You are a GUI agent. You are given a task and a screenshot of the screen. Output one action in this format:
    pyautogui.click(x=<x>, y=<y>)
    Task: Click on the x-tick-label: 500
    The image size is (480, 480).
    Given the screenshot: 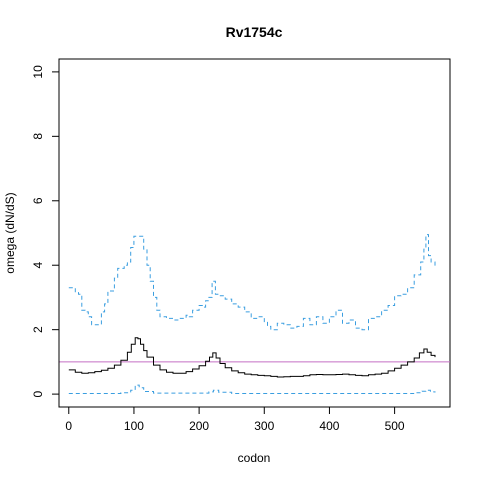 What is the action you would take?
    pyautogui.click(x=395, y=426)
    